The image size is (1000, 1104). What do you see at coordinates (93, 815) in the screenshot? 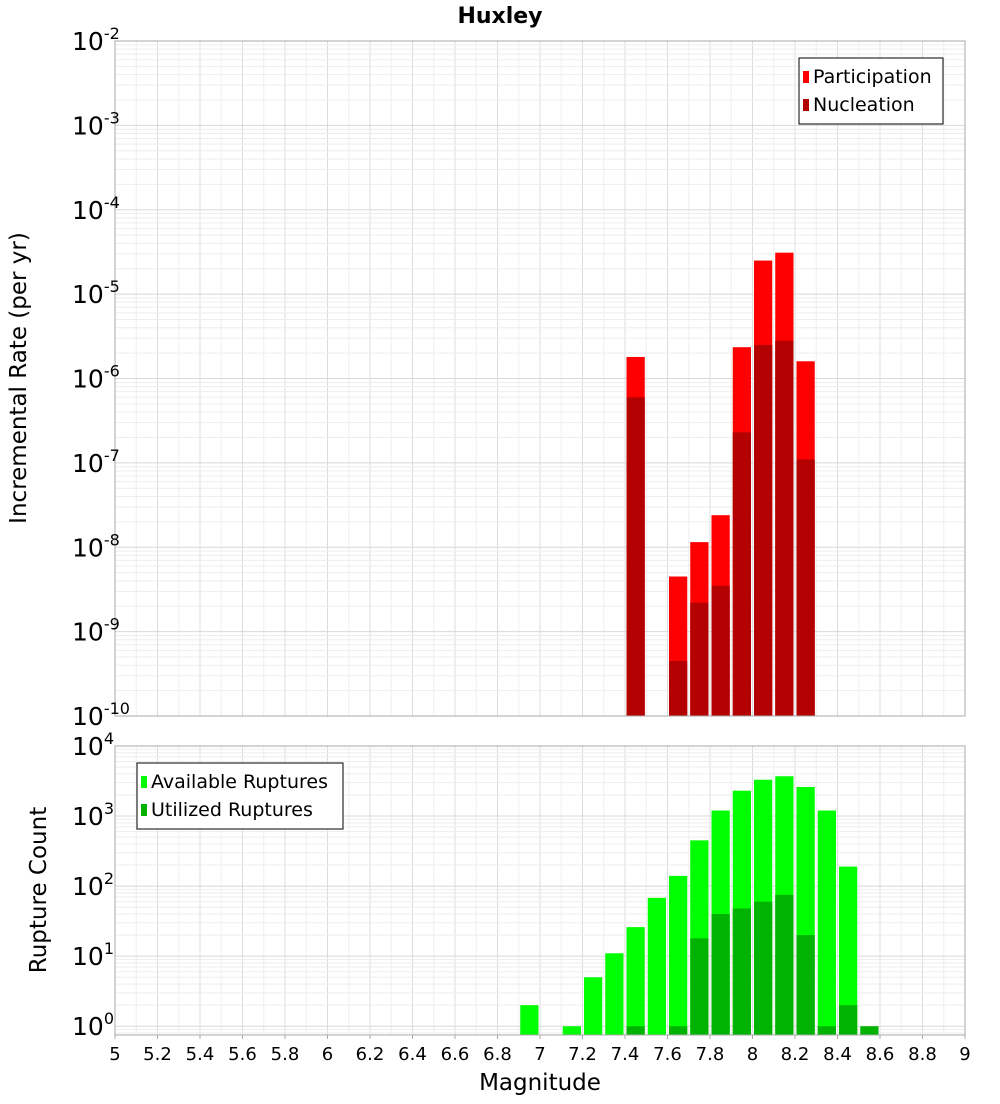
I see `y-tick-label: 10³` at bounding box center [93, 815].